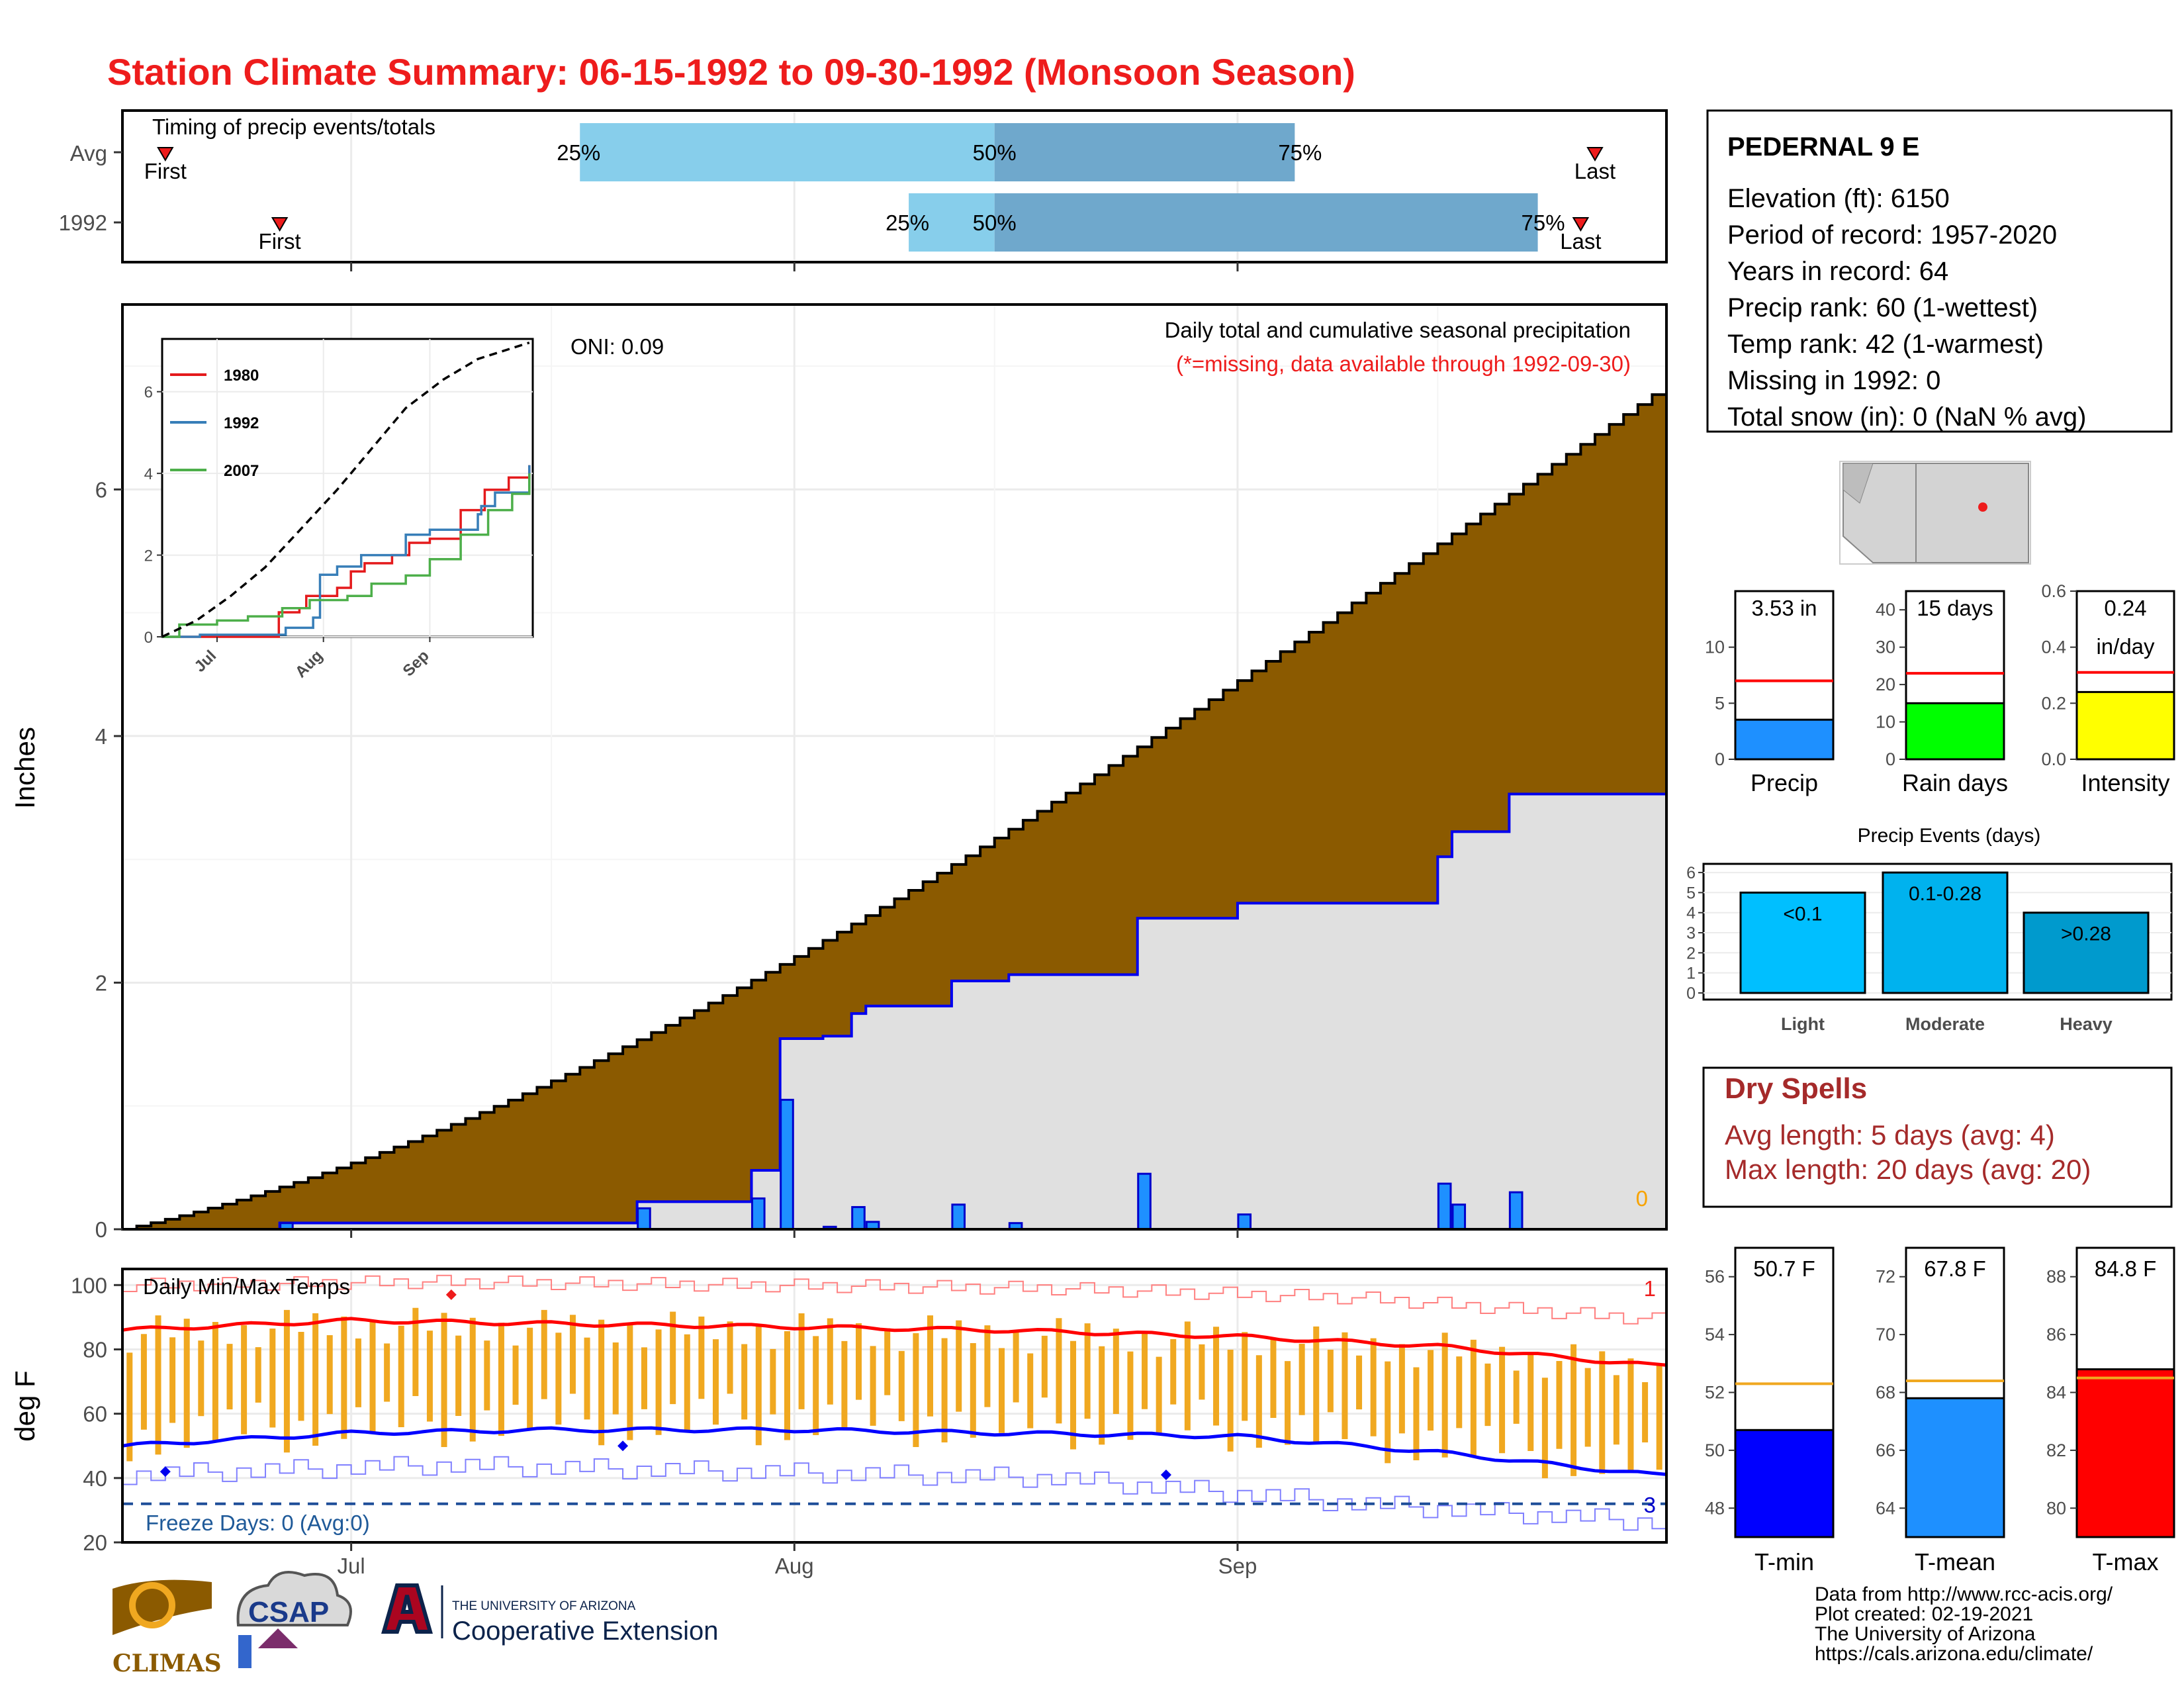 The image size is (2184, 1688). What do you see at coordinates (1650, 1288) in the screenshot?
I see `temp-count-top: 1` at bounding box center [1650, 1288].